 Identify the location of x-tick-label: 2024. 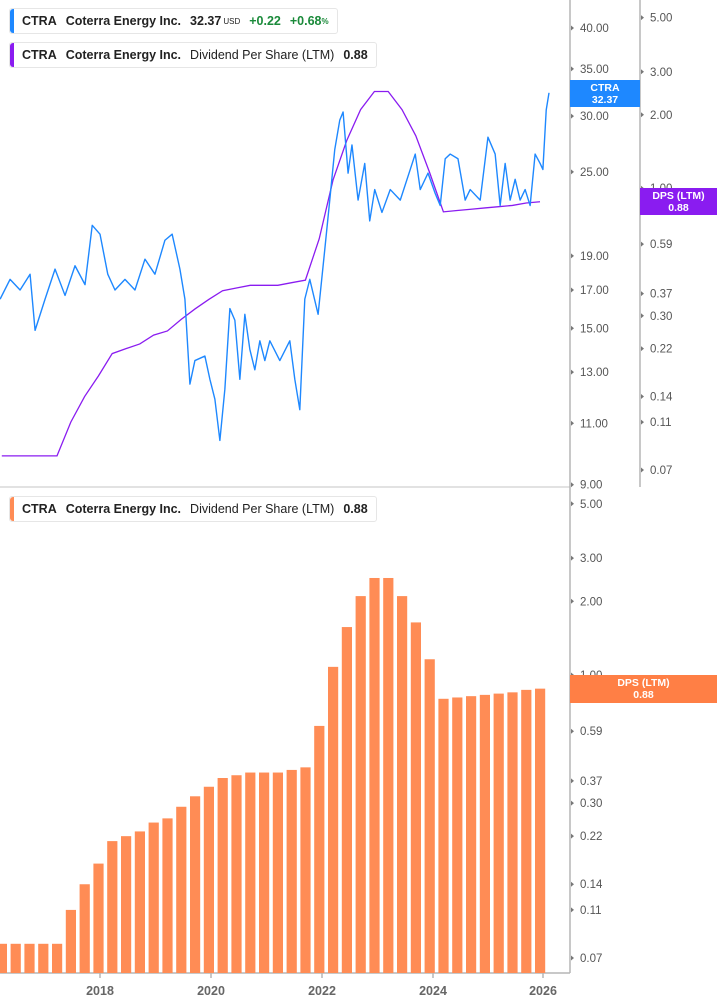
(433, 991).